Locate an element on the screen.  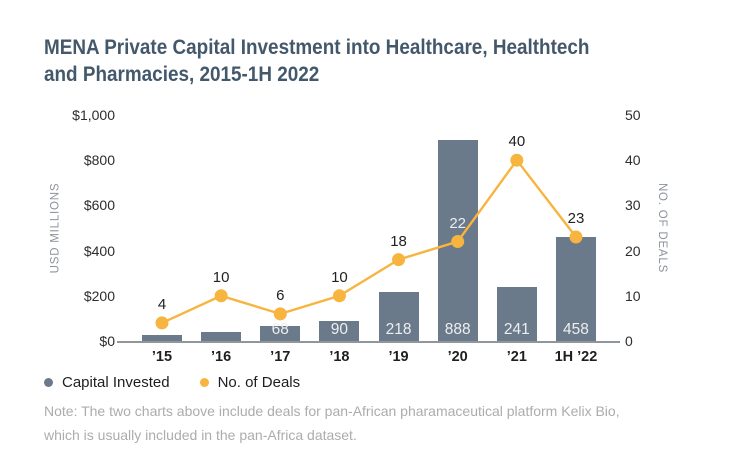
deals-value-label: 6 is located at coordinates (280, 295).